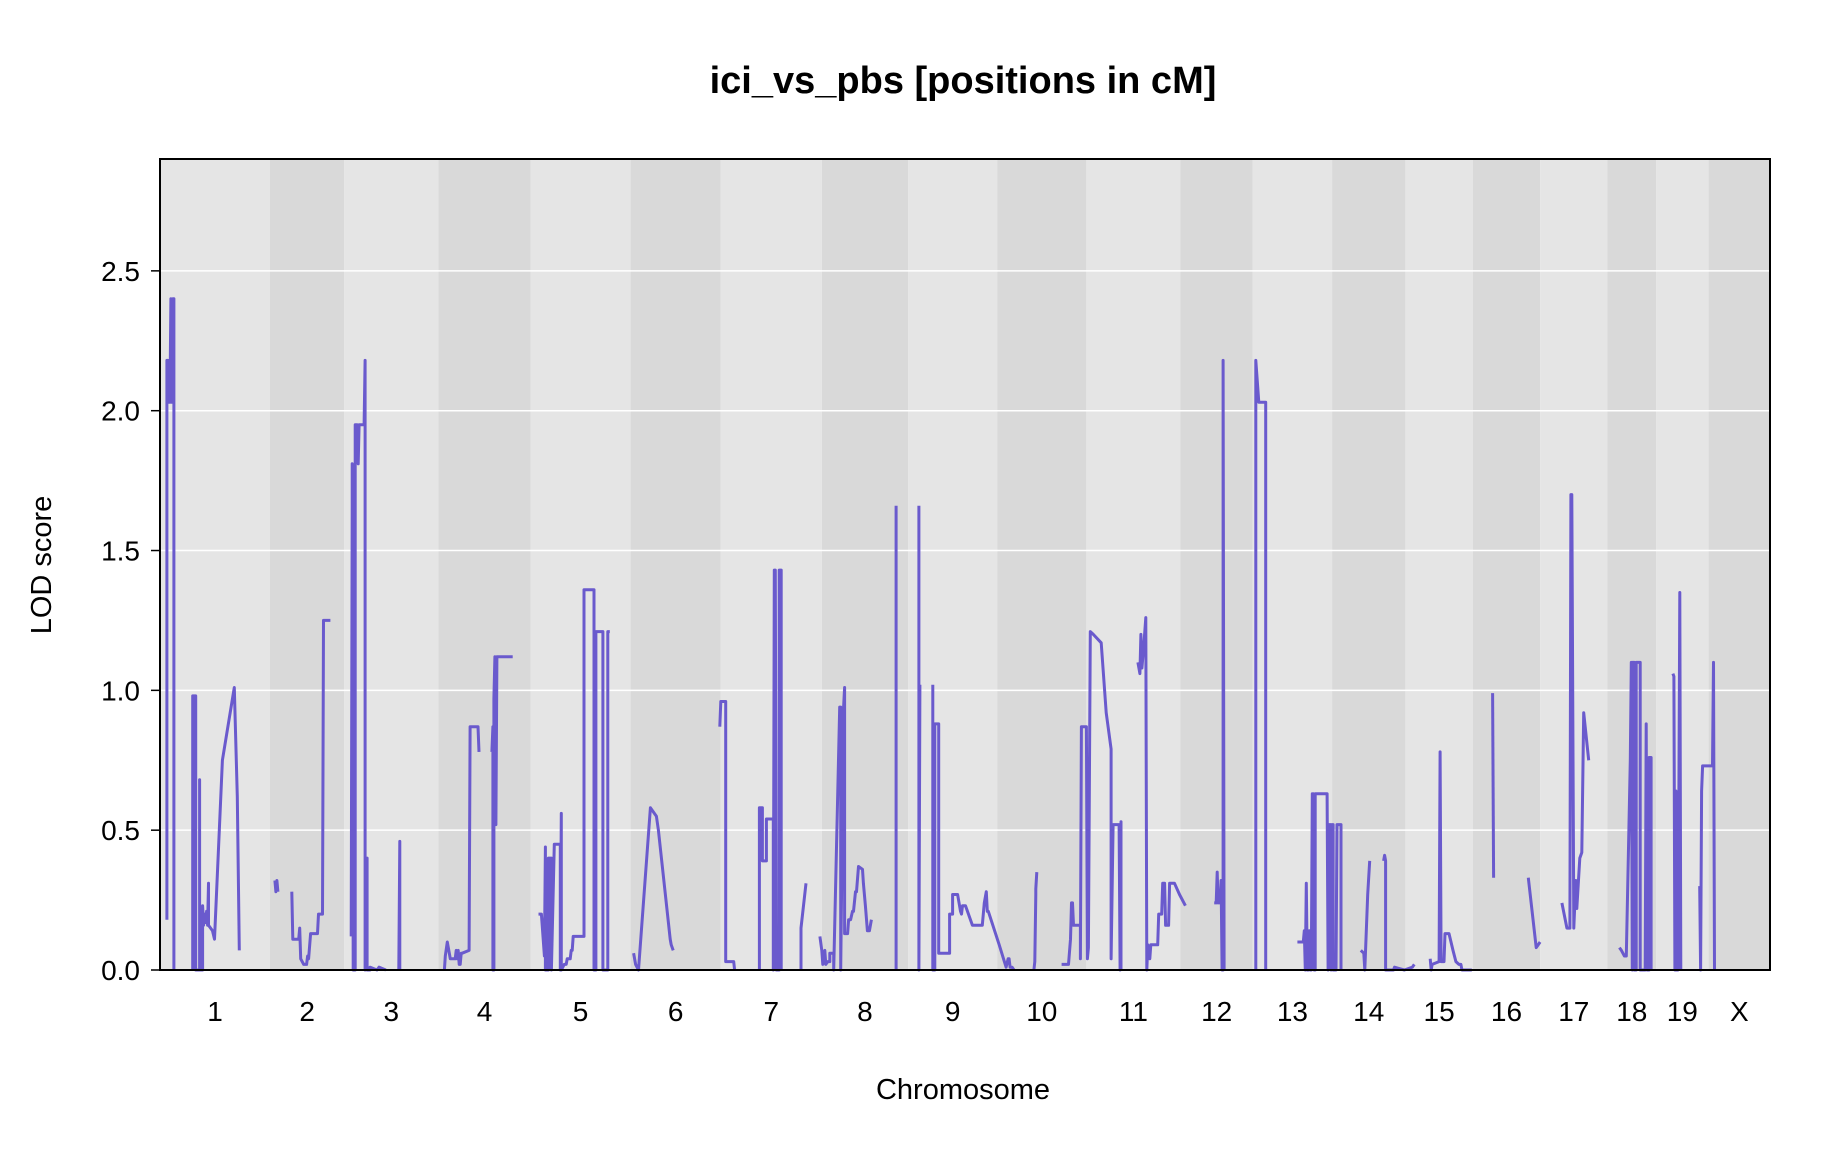  Describe the element at coordinates (120, 271) in the screenshot. I see `y-tick-label: 2.5` at that location.